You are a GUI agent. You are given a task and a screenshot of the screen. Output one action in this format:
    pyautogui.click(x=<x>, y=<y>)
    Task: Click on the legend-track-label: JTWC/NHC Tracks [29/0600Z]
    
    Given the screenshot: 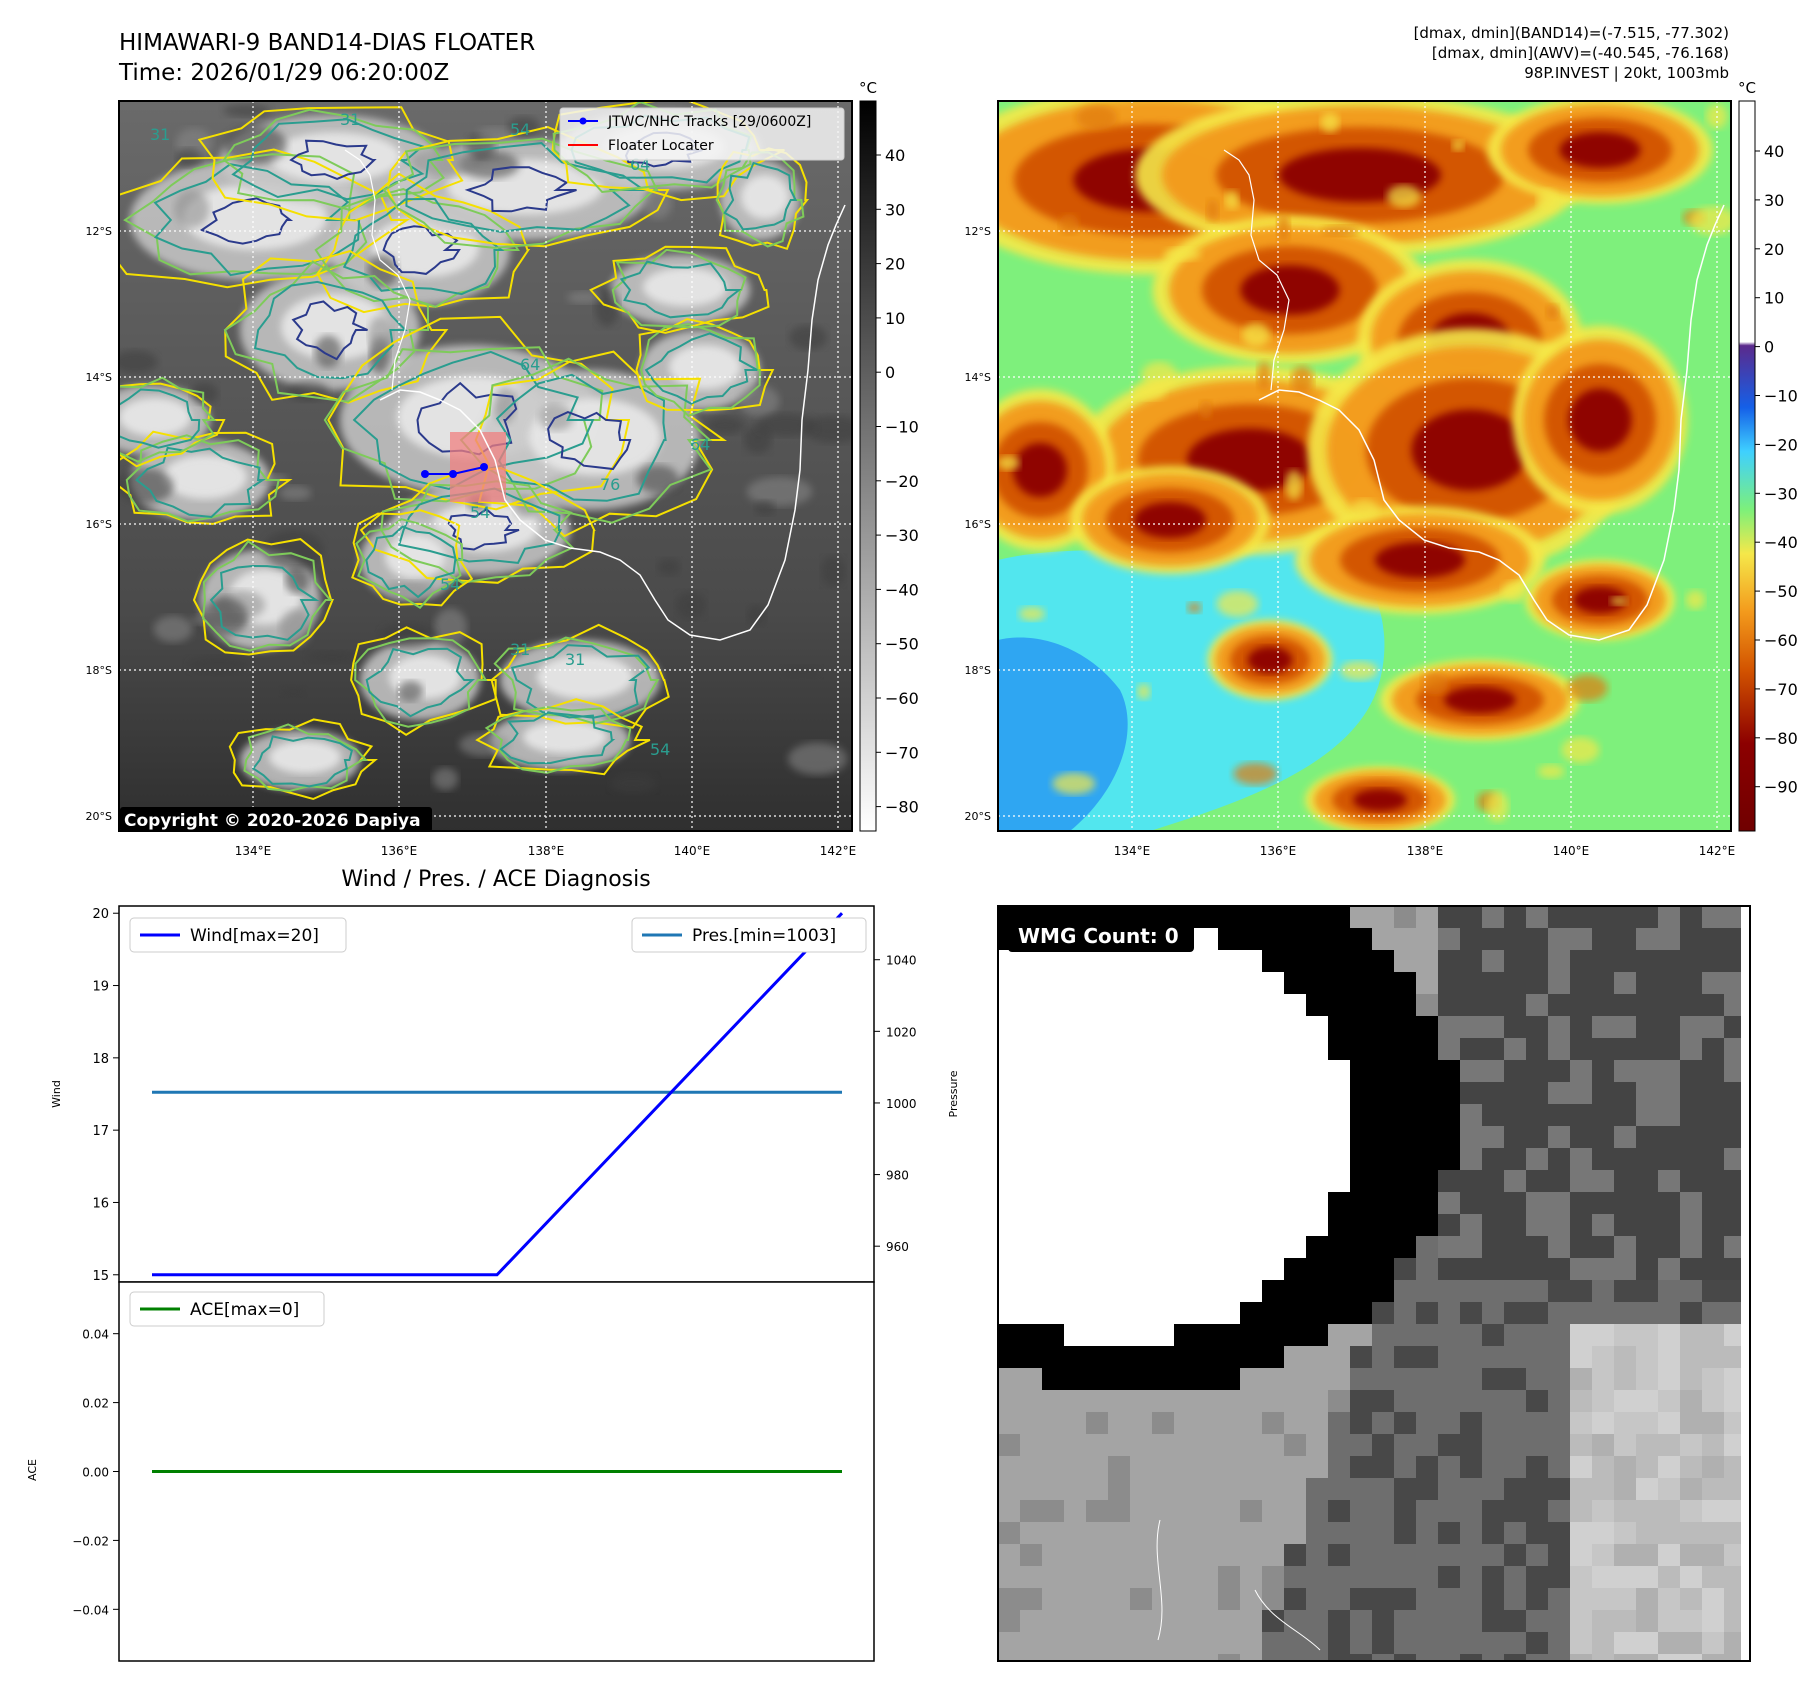 What is the action you would take?
    pyautogui.click(x=709, y=122)
    